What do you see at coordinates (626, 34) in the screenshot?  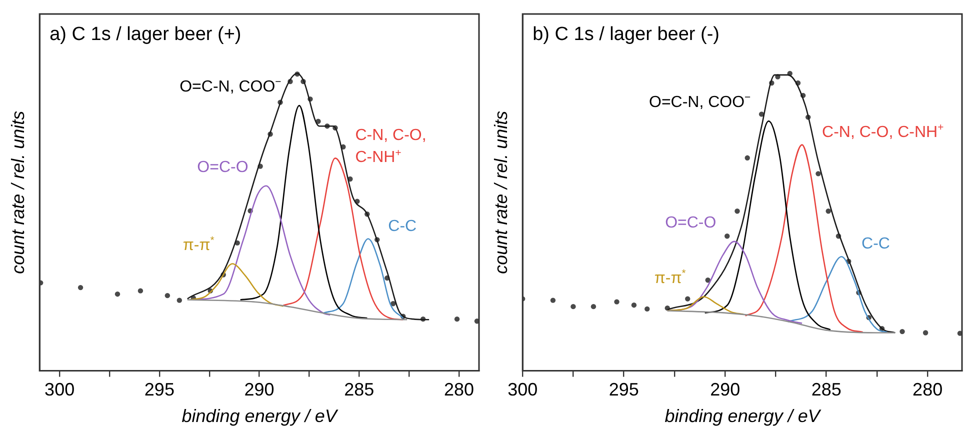 I see `chart-title: b) C 1s / lager beer (-)` at bounding box center [626, 34].